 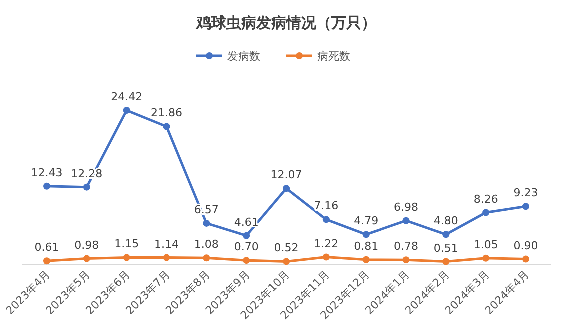 I want to click on data-label: 0.90, so click(x=526, y=245).